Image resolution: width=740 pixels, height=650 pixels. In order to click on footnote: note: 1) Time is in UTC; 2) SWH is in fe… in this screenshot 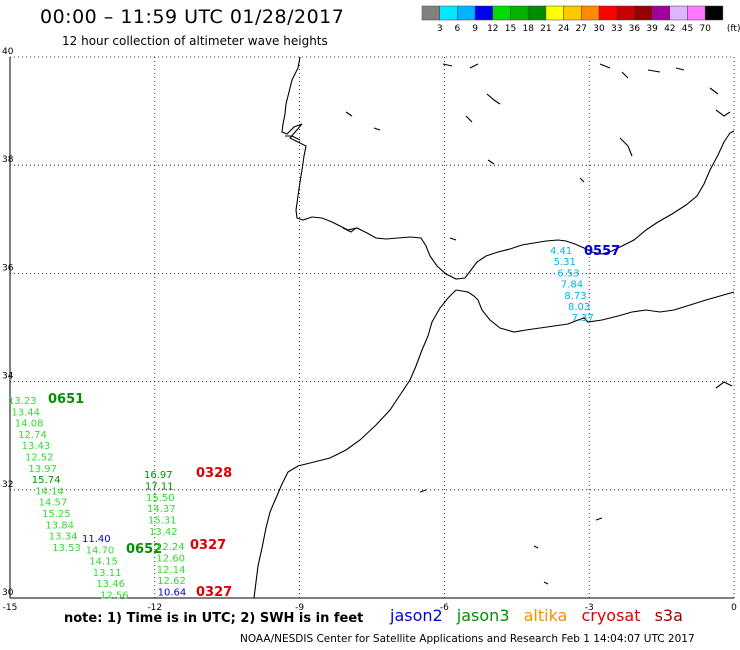, I will do `click(214, 618)`.